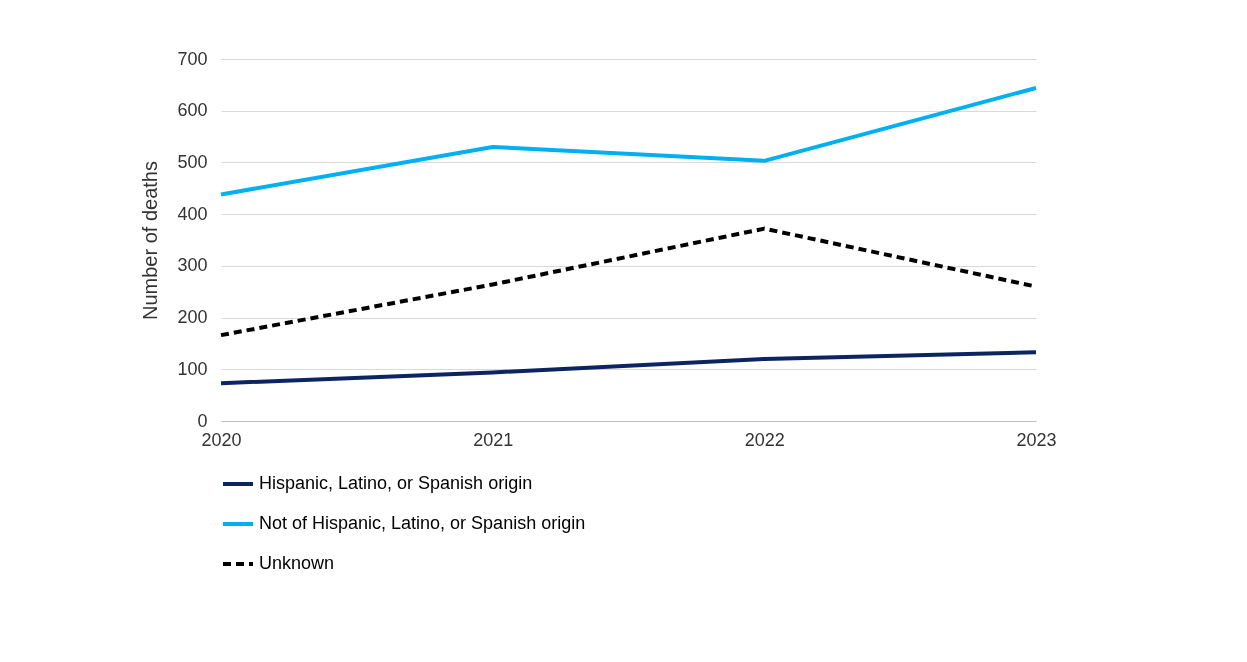 The width and height of the screenshot is (1247, 662). What do you see at coordinates (297, 563) in the screenshot?
I see `legend-label: Unknown` at bounding box center [297, 563].